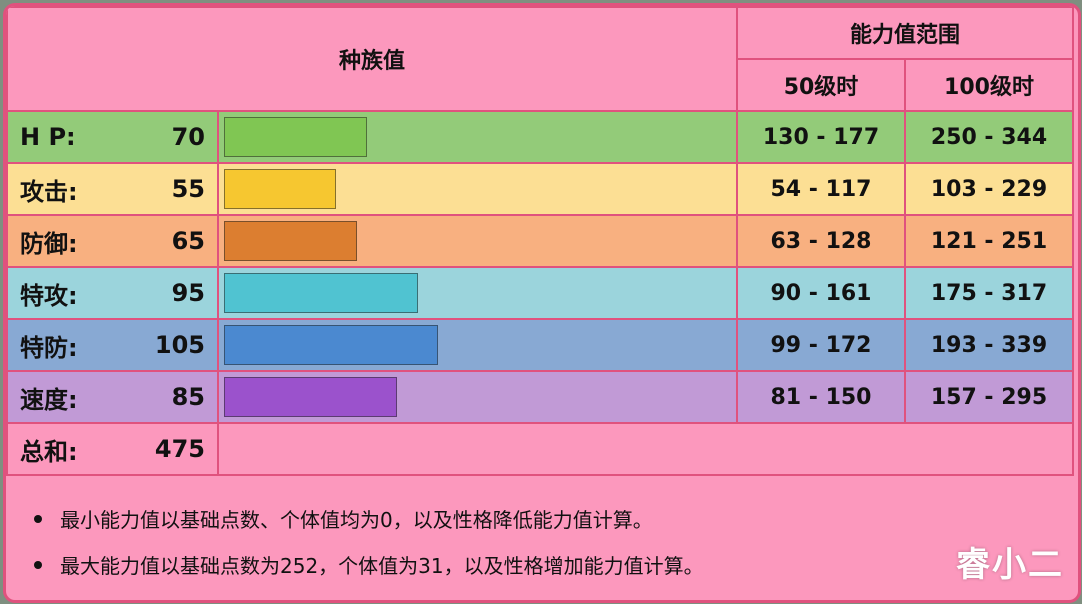 The image size is (1082, 604). What do you see at coordinates (989, 137) in the screenshot?
I see `range-level-100: 250 - 344` at bounding box center [989, 137].